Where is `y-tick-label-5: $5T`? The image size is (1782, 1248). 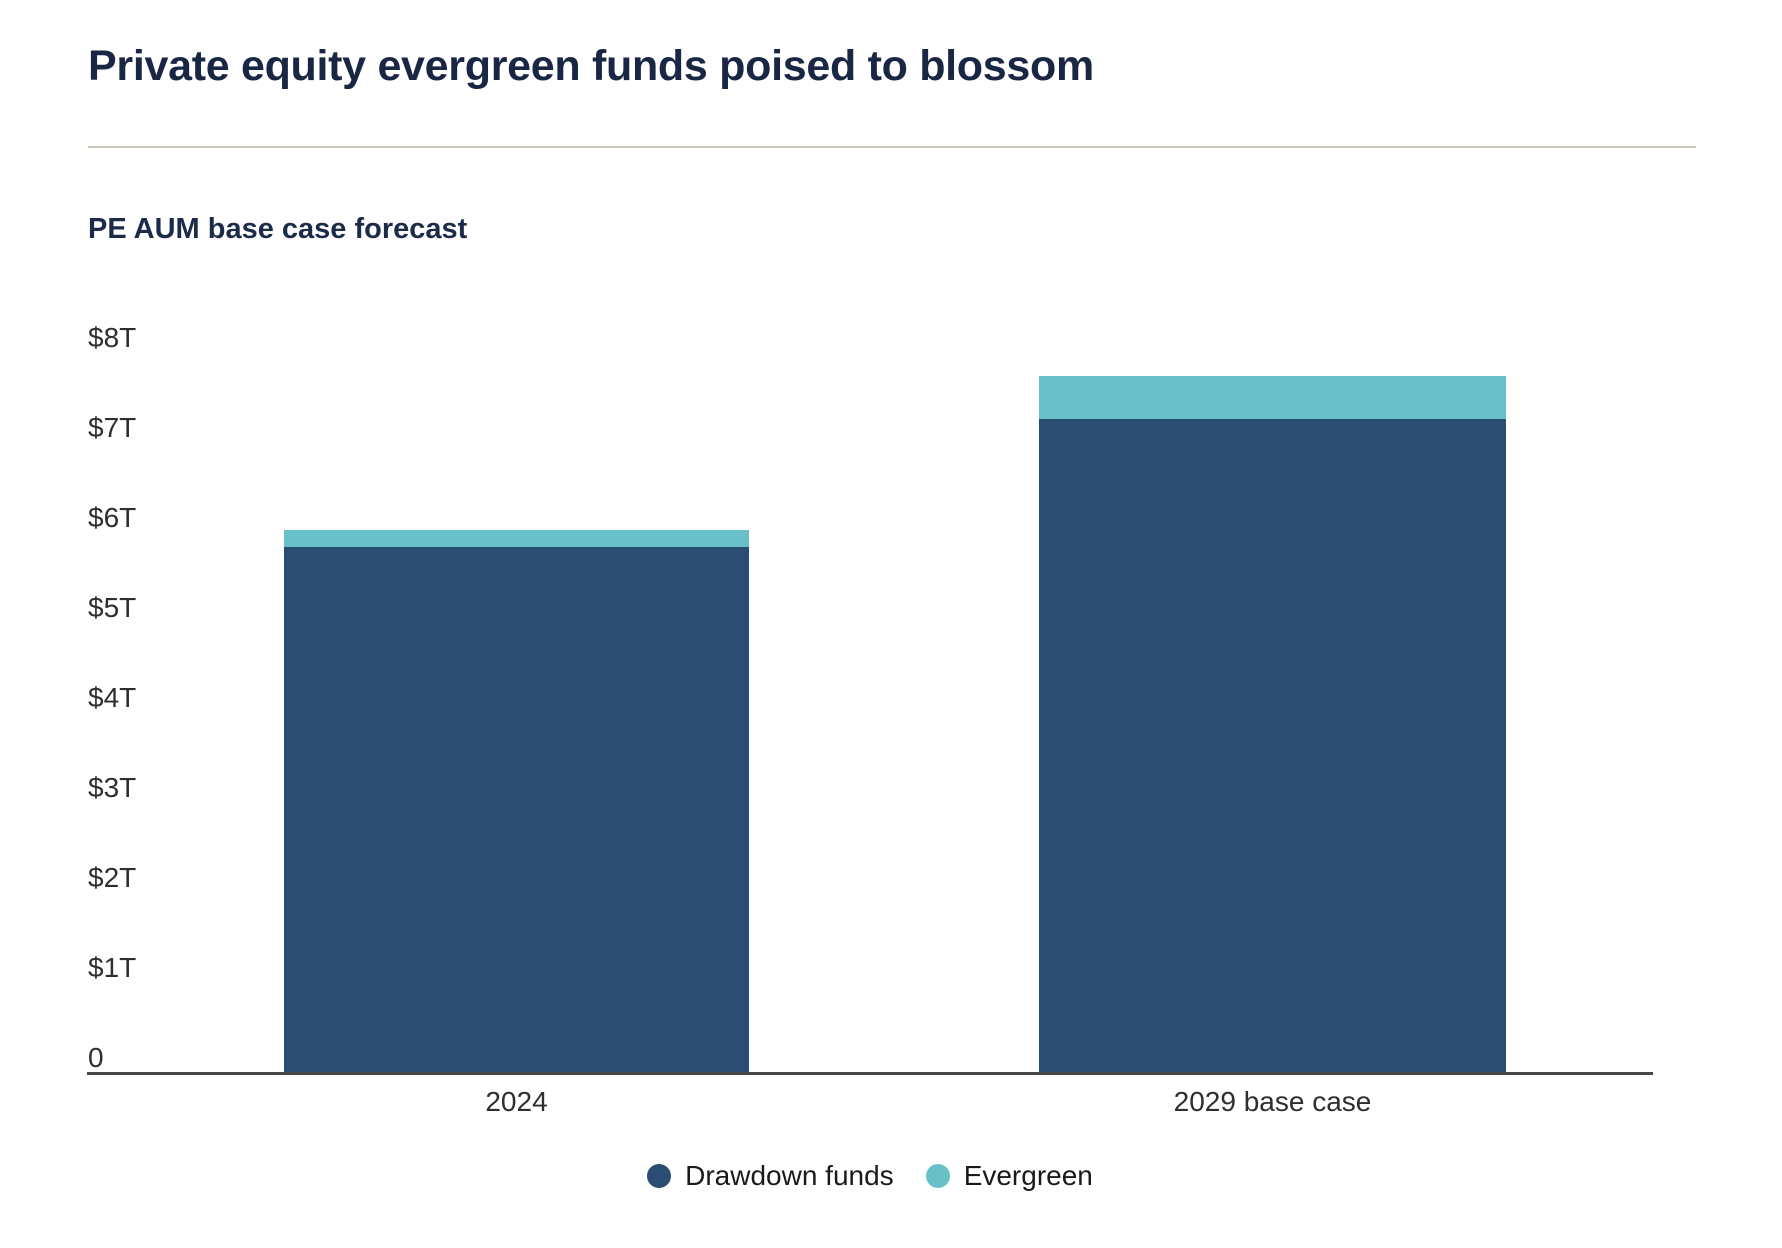 y-tick-label-5: $5T is located at coordinates (112, 607).